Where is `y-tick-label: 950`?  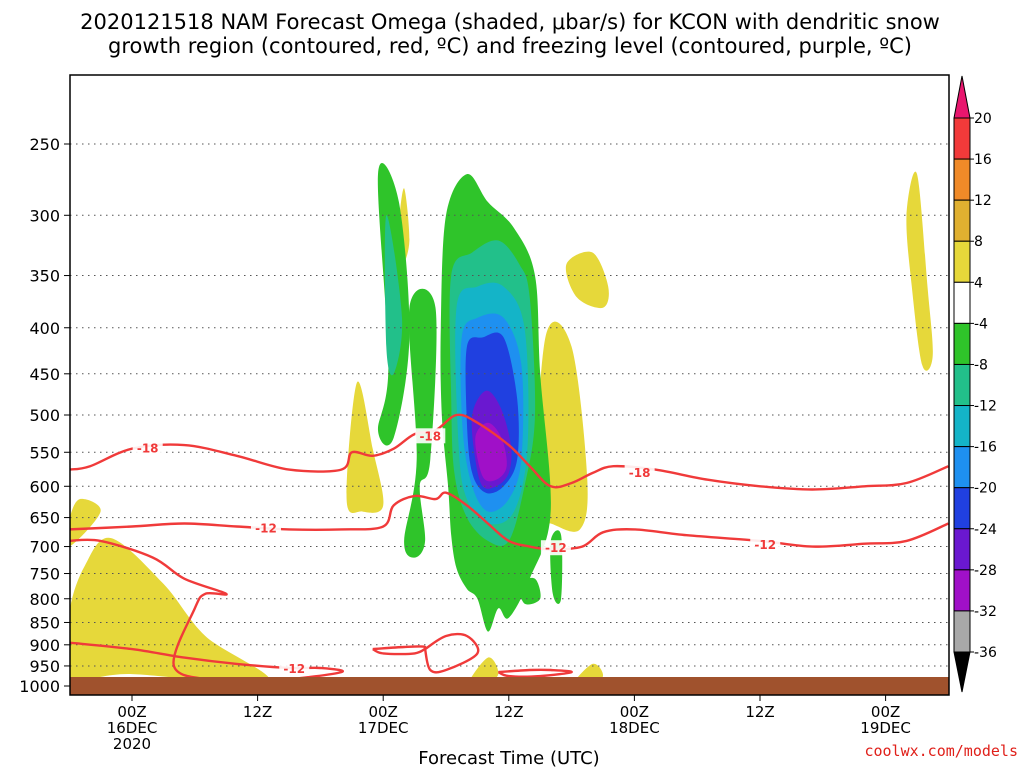 y-tick-label: 950 is located at coordinates (44, 666).